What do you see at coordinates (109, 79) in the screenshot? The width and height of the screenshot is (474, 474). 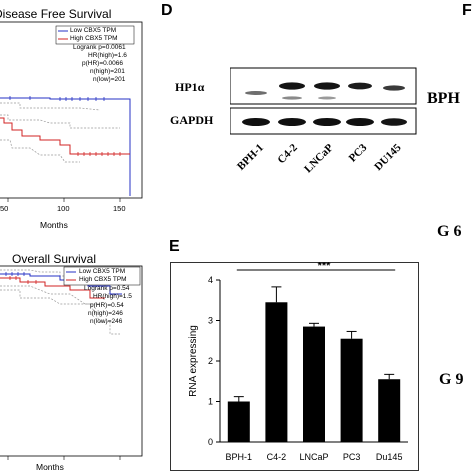 I see `dfs-stat-nlow: n(low)=201` at bounding box center [109, 79].